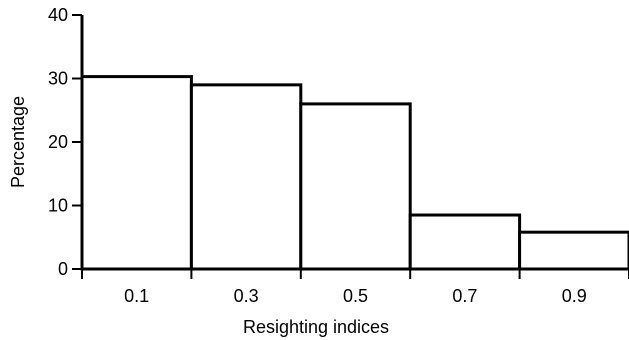  I want to click on bar-0.9, so click(574, 250).